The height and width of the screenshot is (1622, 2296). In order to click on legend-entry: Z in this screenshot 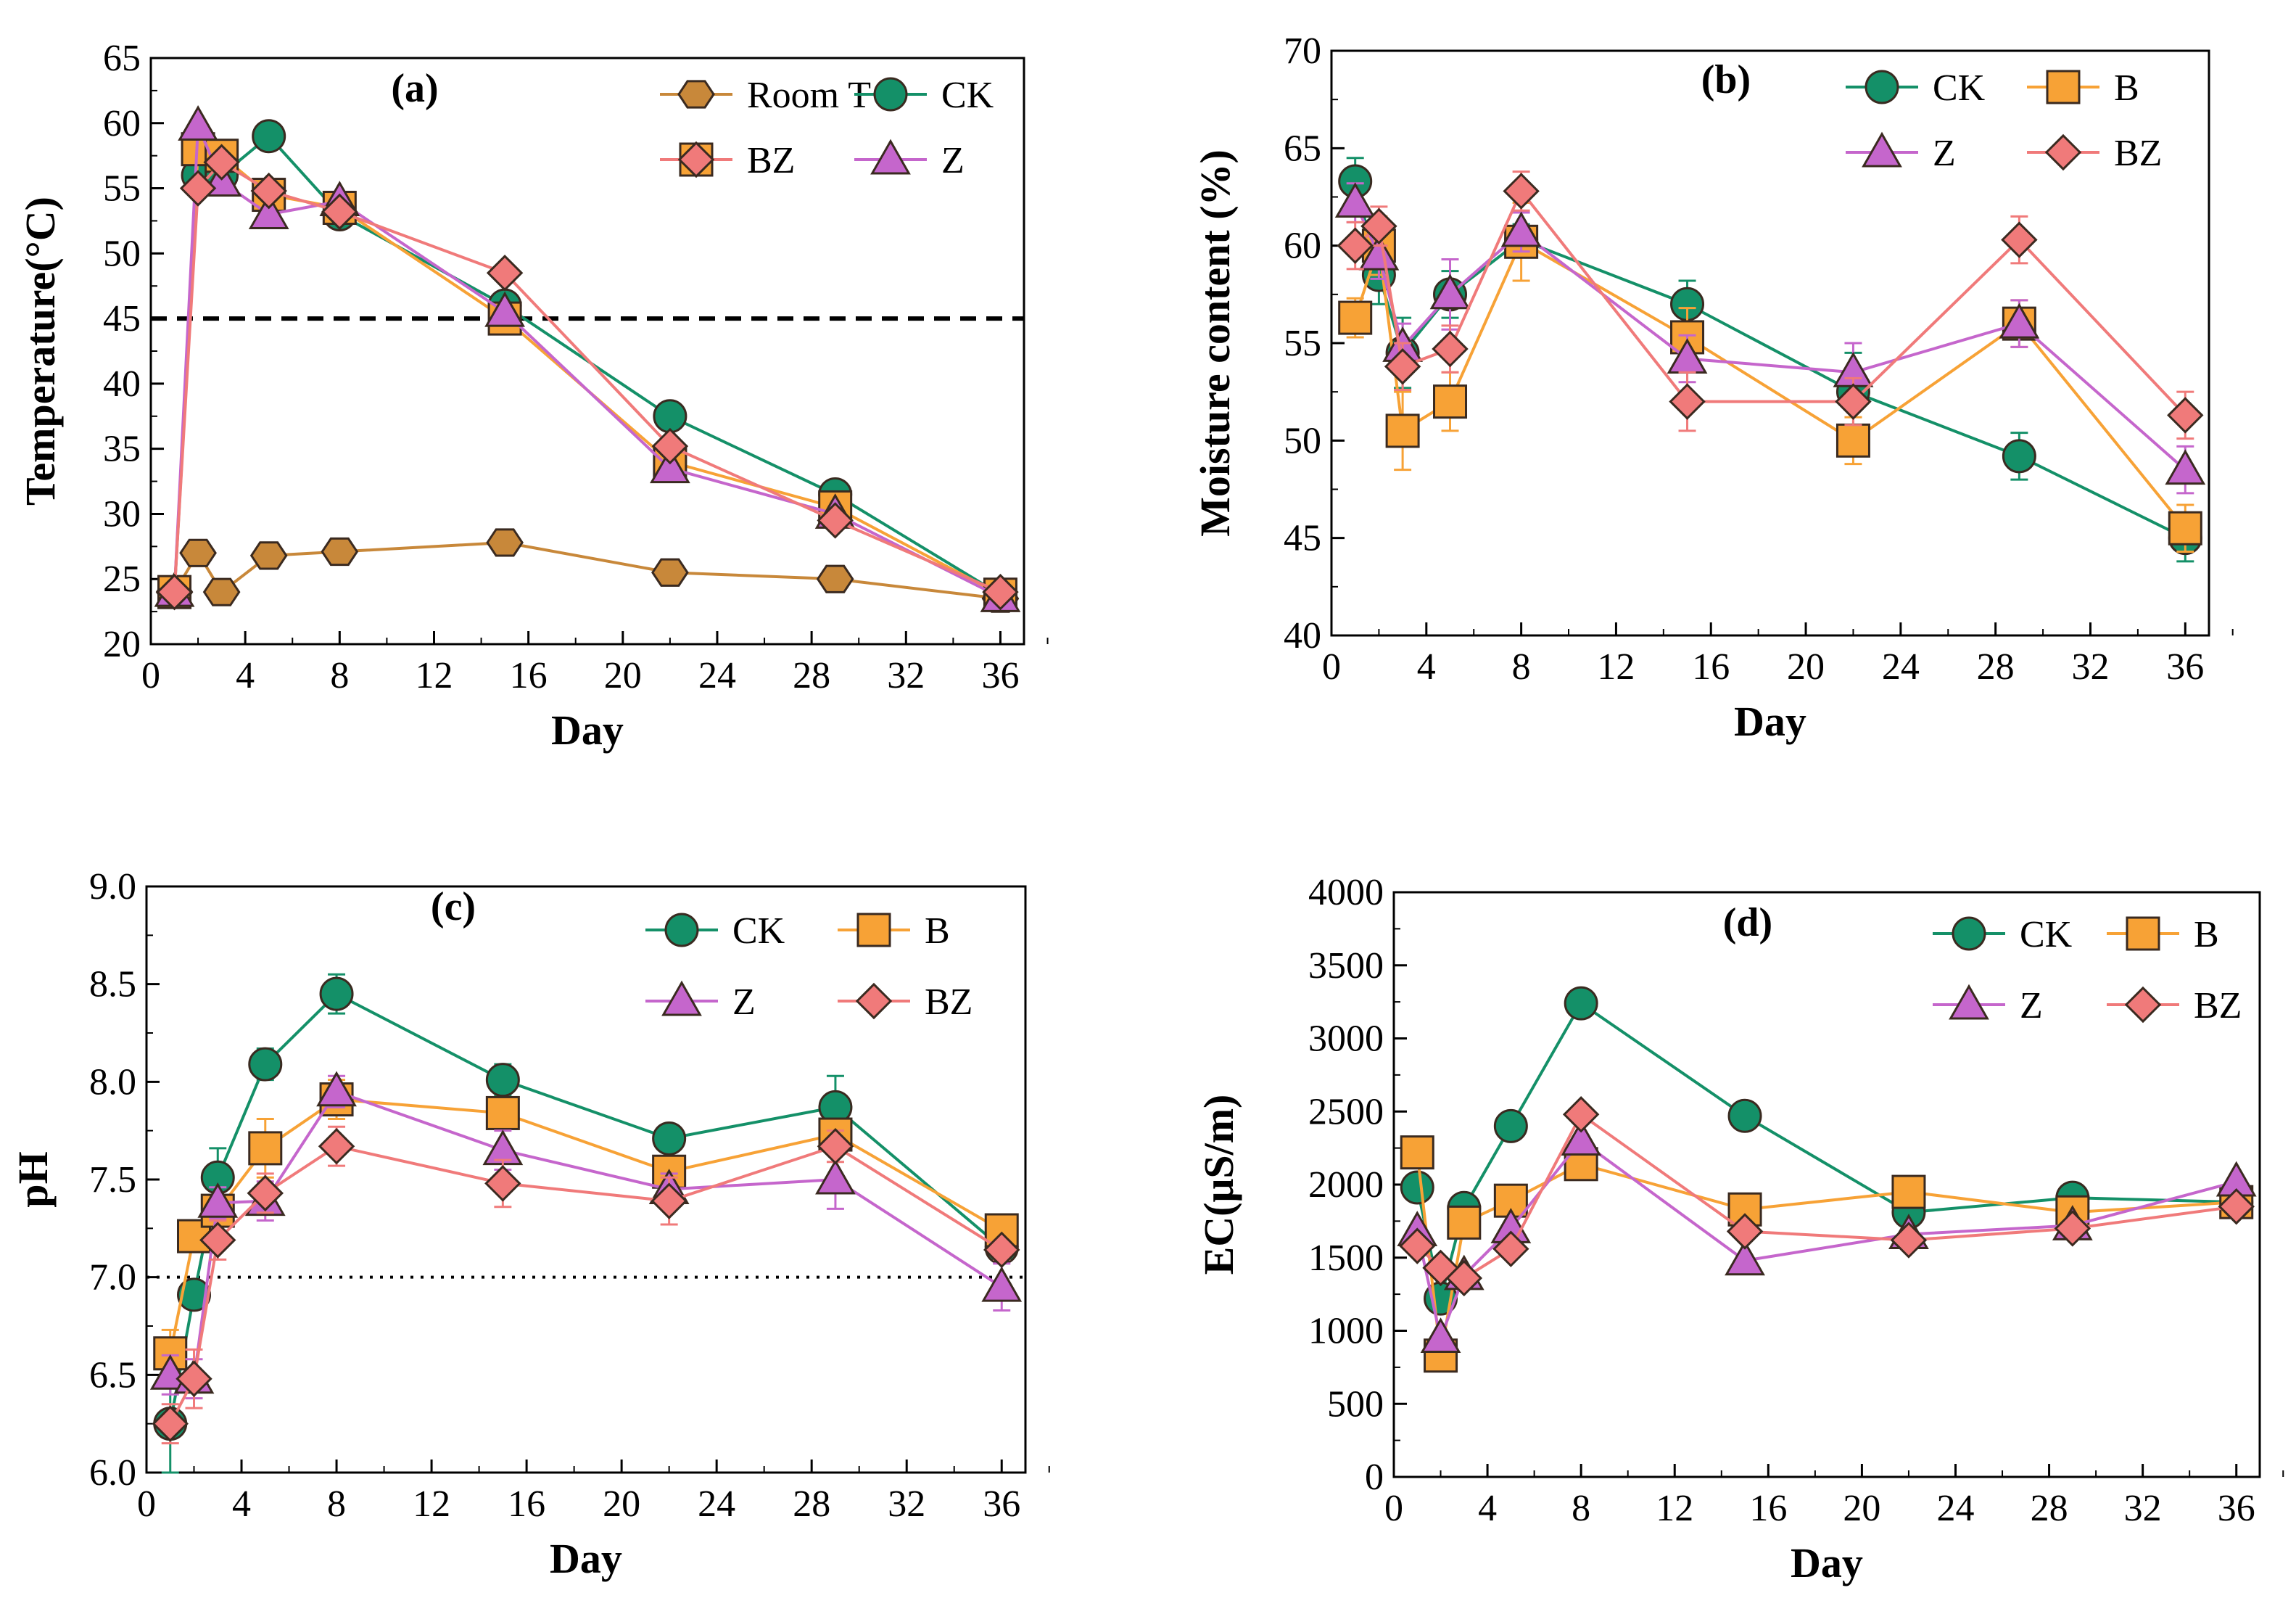, I will do `click(1901, 152)`.